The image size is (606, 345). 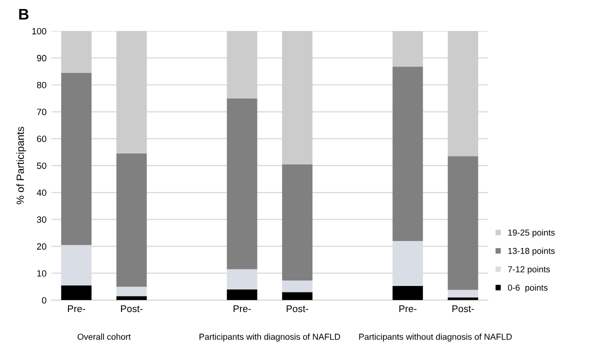 What do you see at coordinates (24, 14) in the screenshot?
I see `chart-title: B` at bounding box center [24, 14].